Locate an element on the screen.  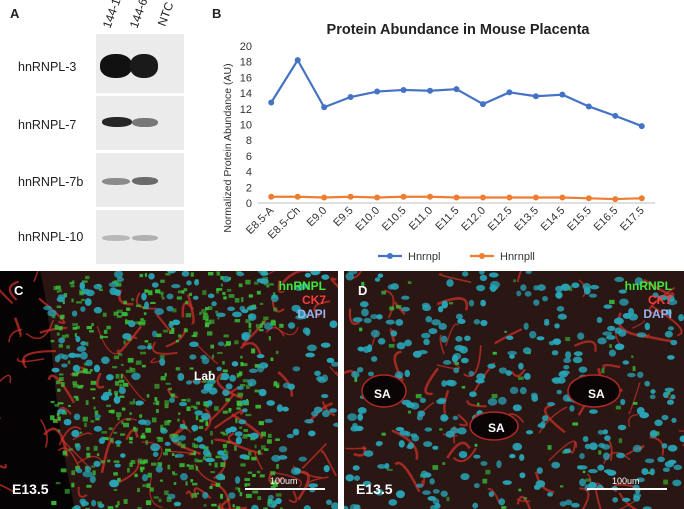
y-tick-label: 4 is located at coordinates (249, 173).